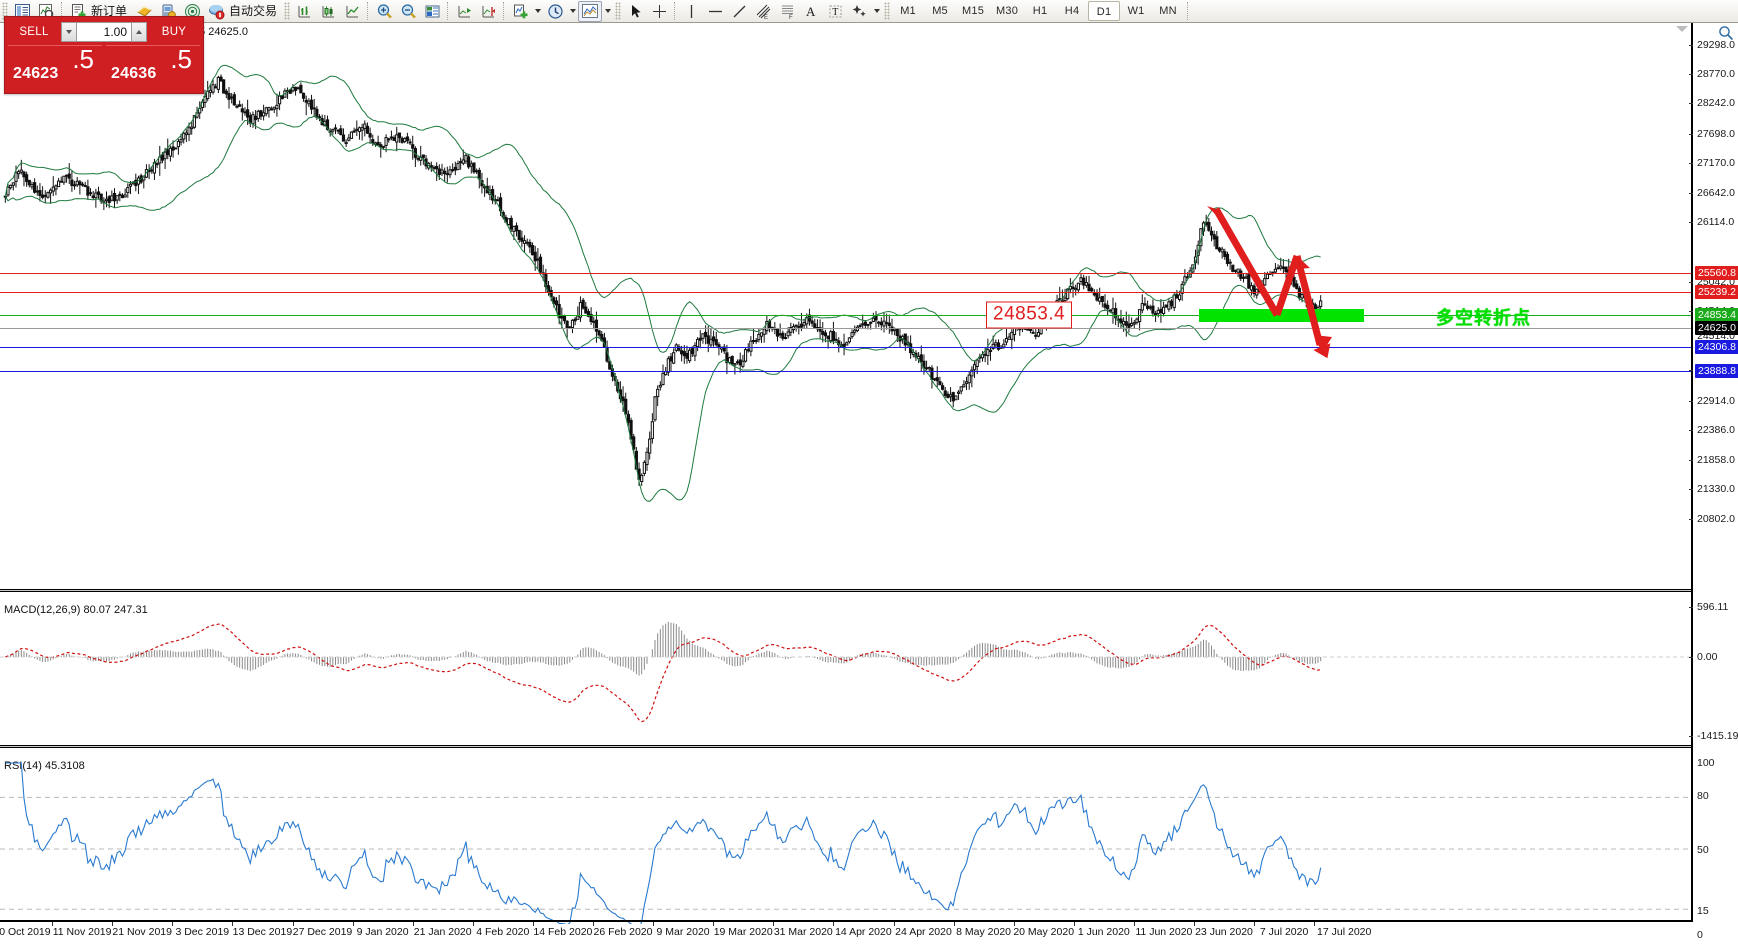 The height and width of the screenshot is (944, 1738). Describe the element at coordinates (432, 11) in the screenshot. I see `chart-grid-icon` at that location.